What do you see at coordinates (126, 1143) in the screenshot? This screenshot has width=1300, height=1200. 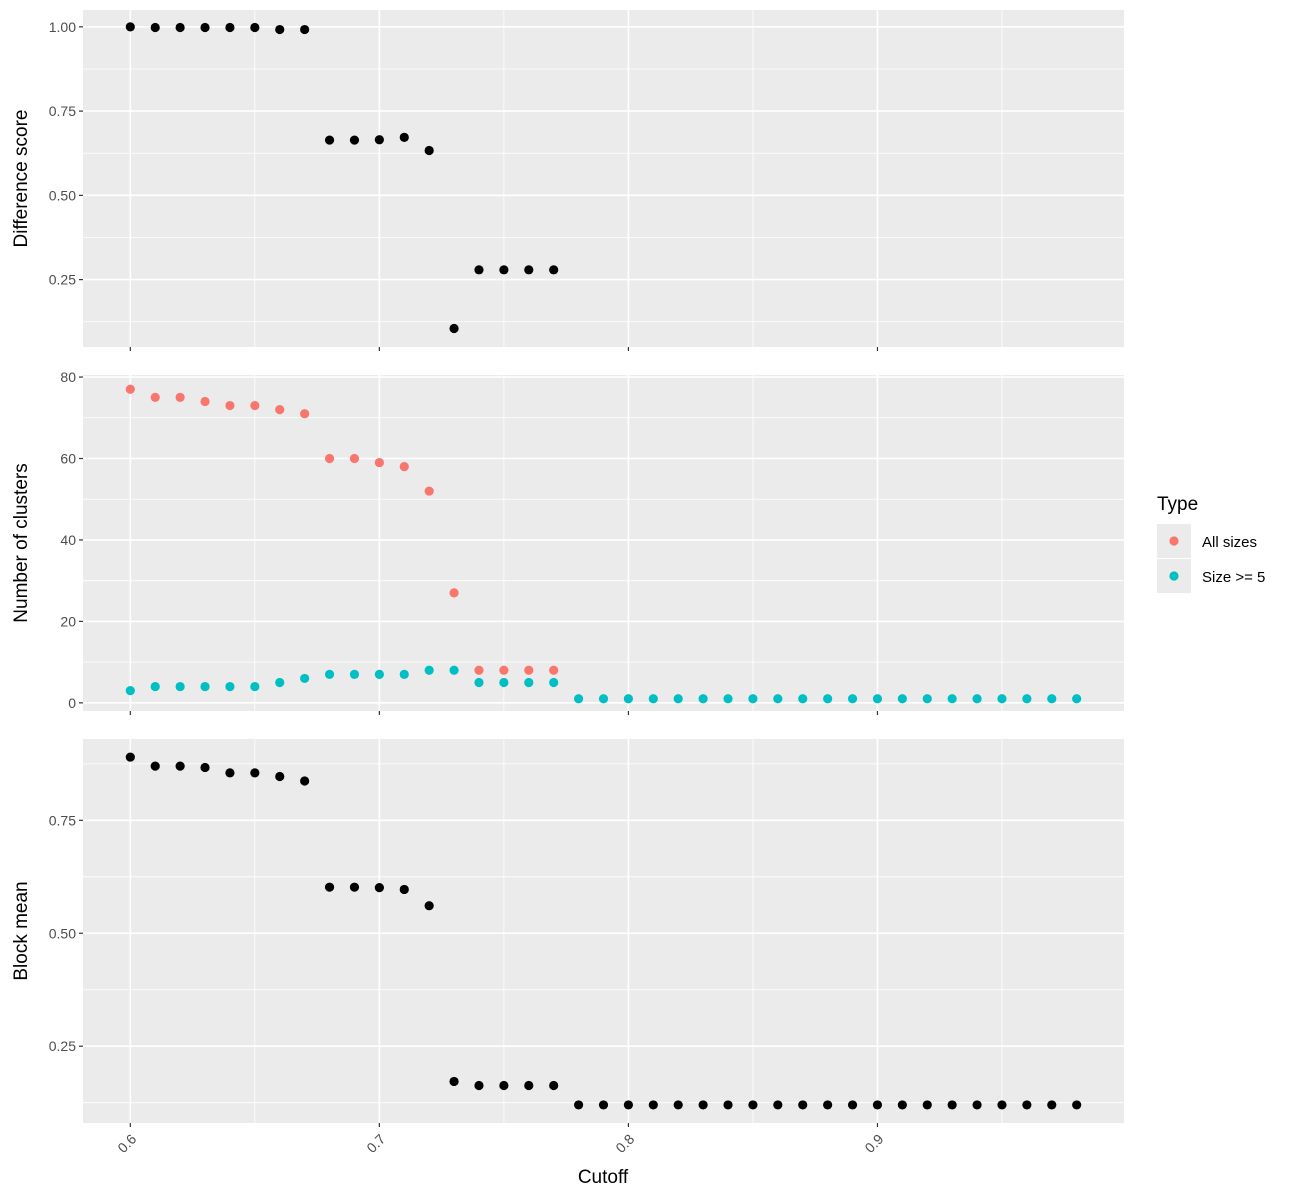 I see `x-tick-label: 0.6` at bounding box center [126, 1143].